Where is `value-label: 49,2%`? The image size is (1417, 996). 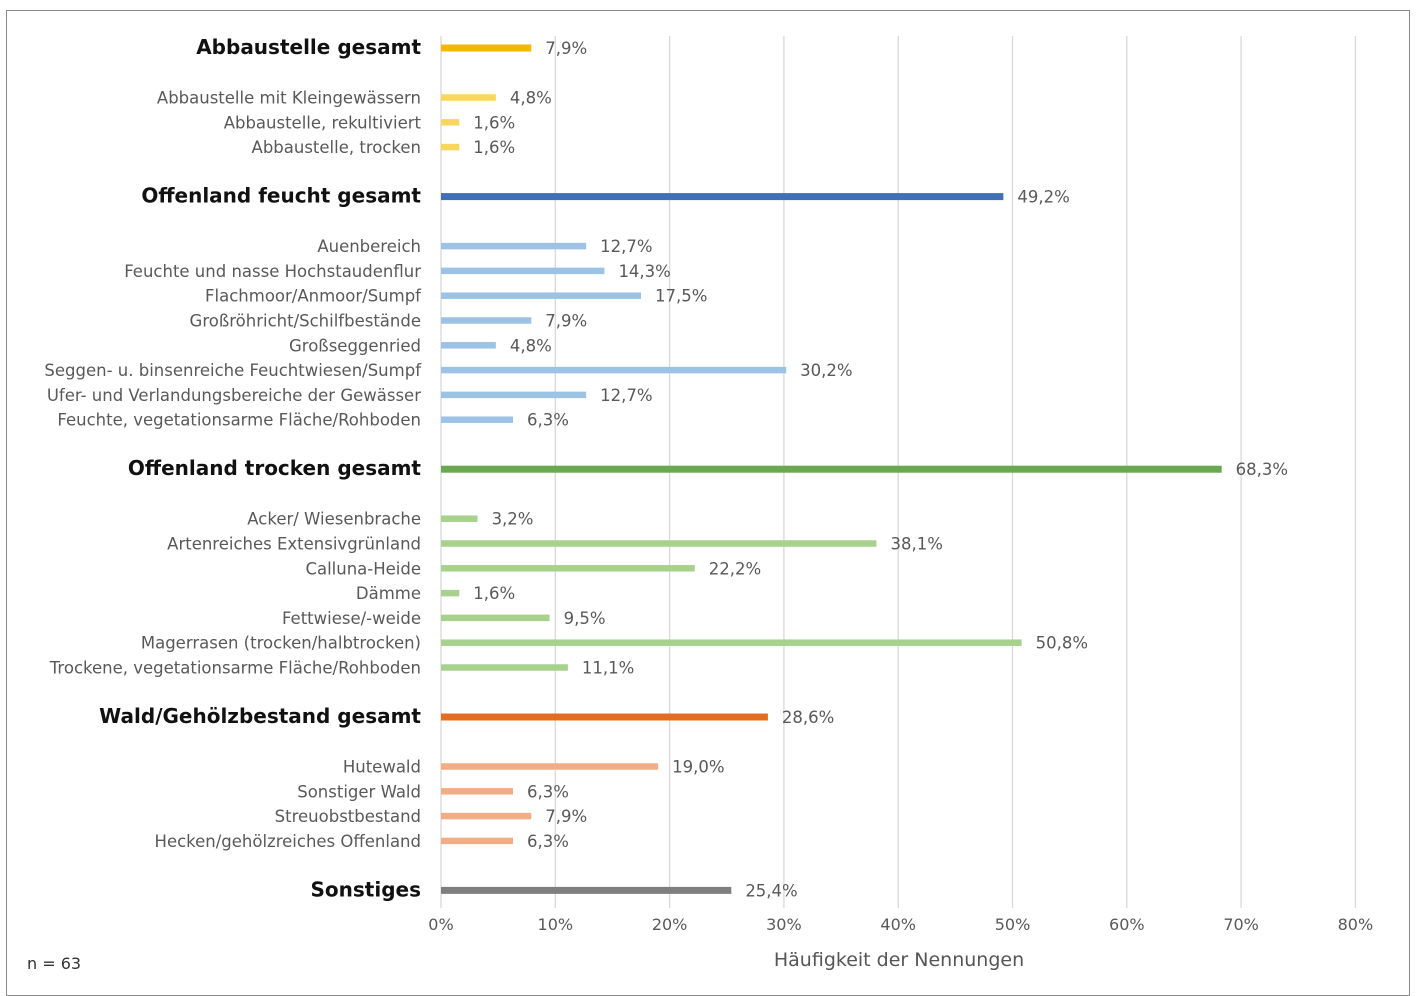
value-label: 49,2% is located at coordinates (1043, 197).